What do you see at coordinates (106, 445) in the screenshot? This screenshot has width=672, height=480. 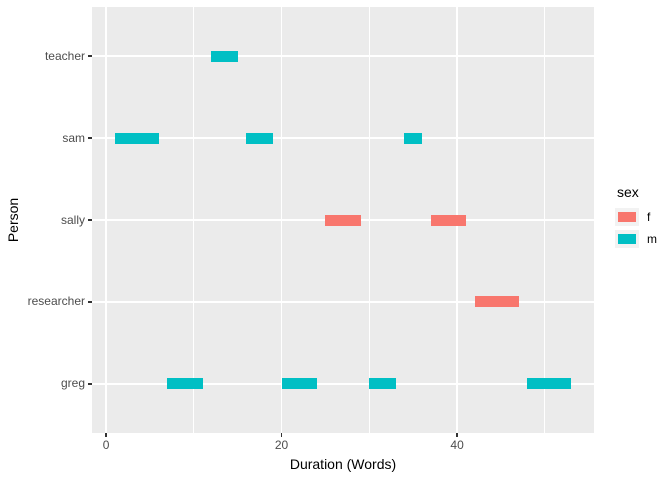 I see `x-tick-label-0: 0` at bounding box center [106, 445].